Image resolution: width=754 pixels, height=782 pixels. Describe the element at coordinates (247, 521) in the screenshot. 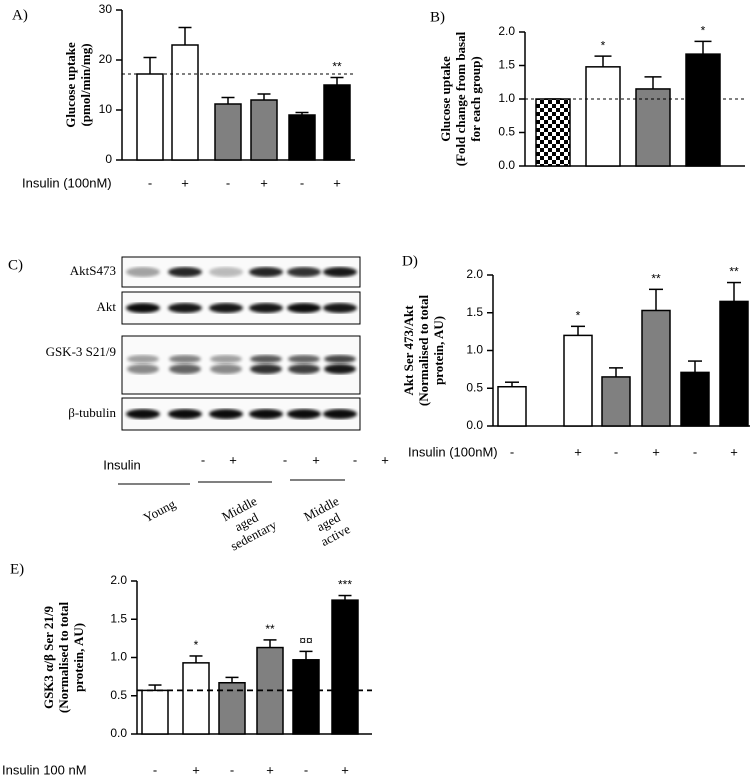

I see `group-label: Middleagedsedentary` at that location.